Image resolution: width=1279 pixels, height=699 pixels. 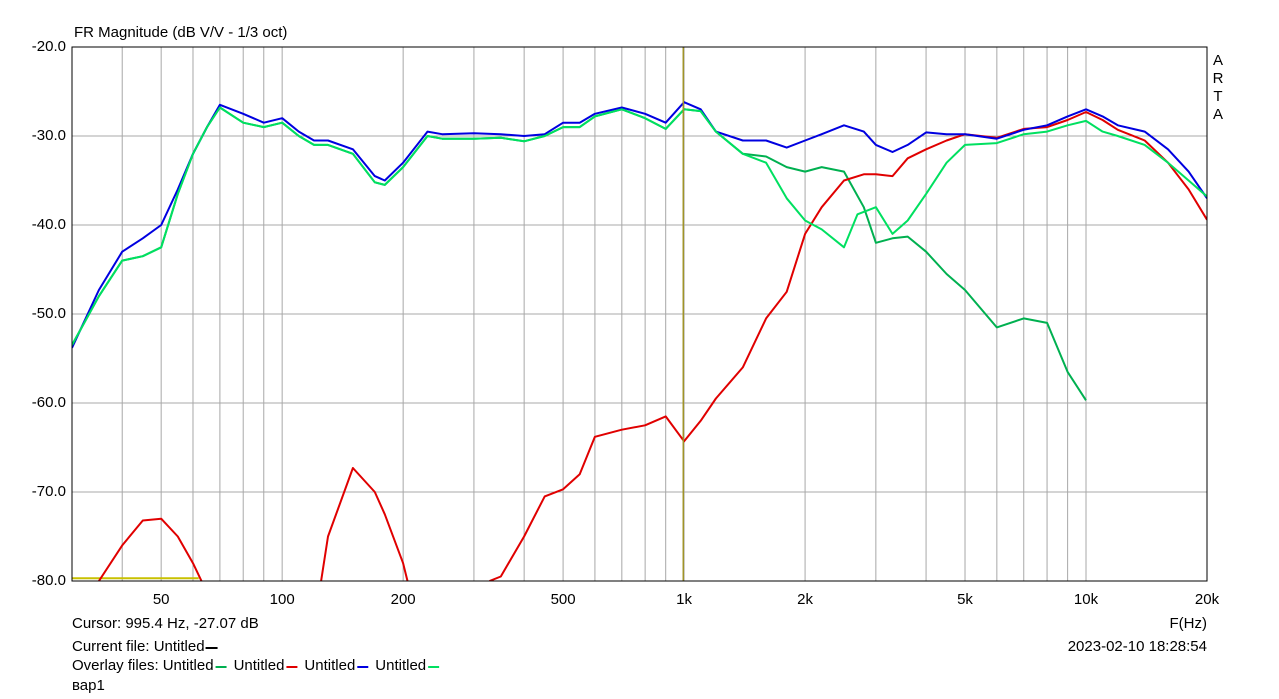 I want to click on chart-title: FR Magnitude (dB V/V - 1/3 oct), so click(x=180, y=32).